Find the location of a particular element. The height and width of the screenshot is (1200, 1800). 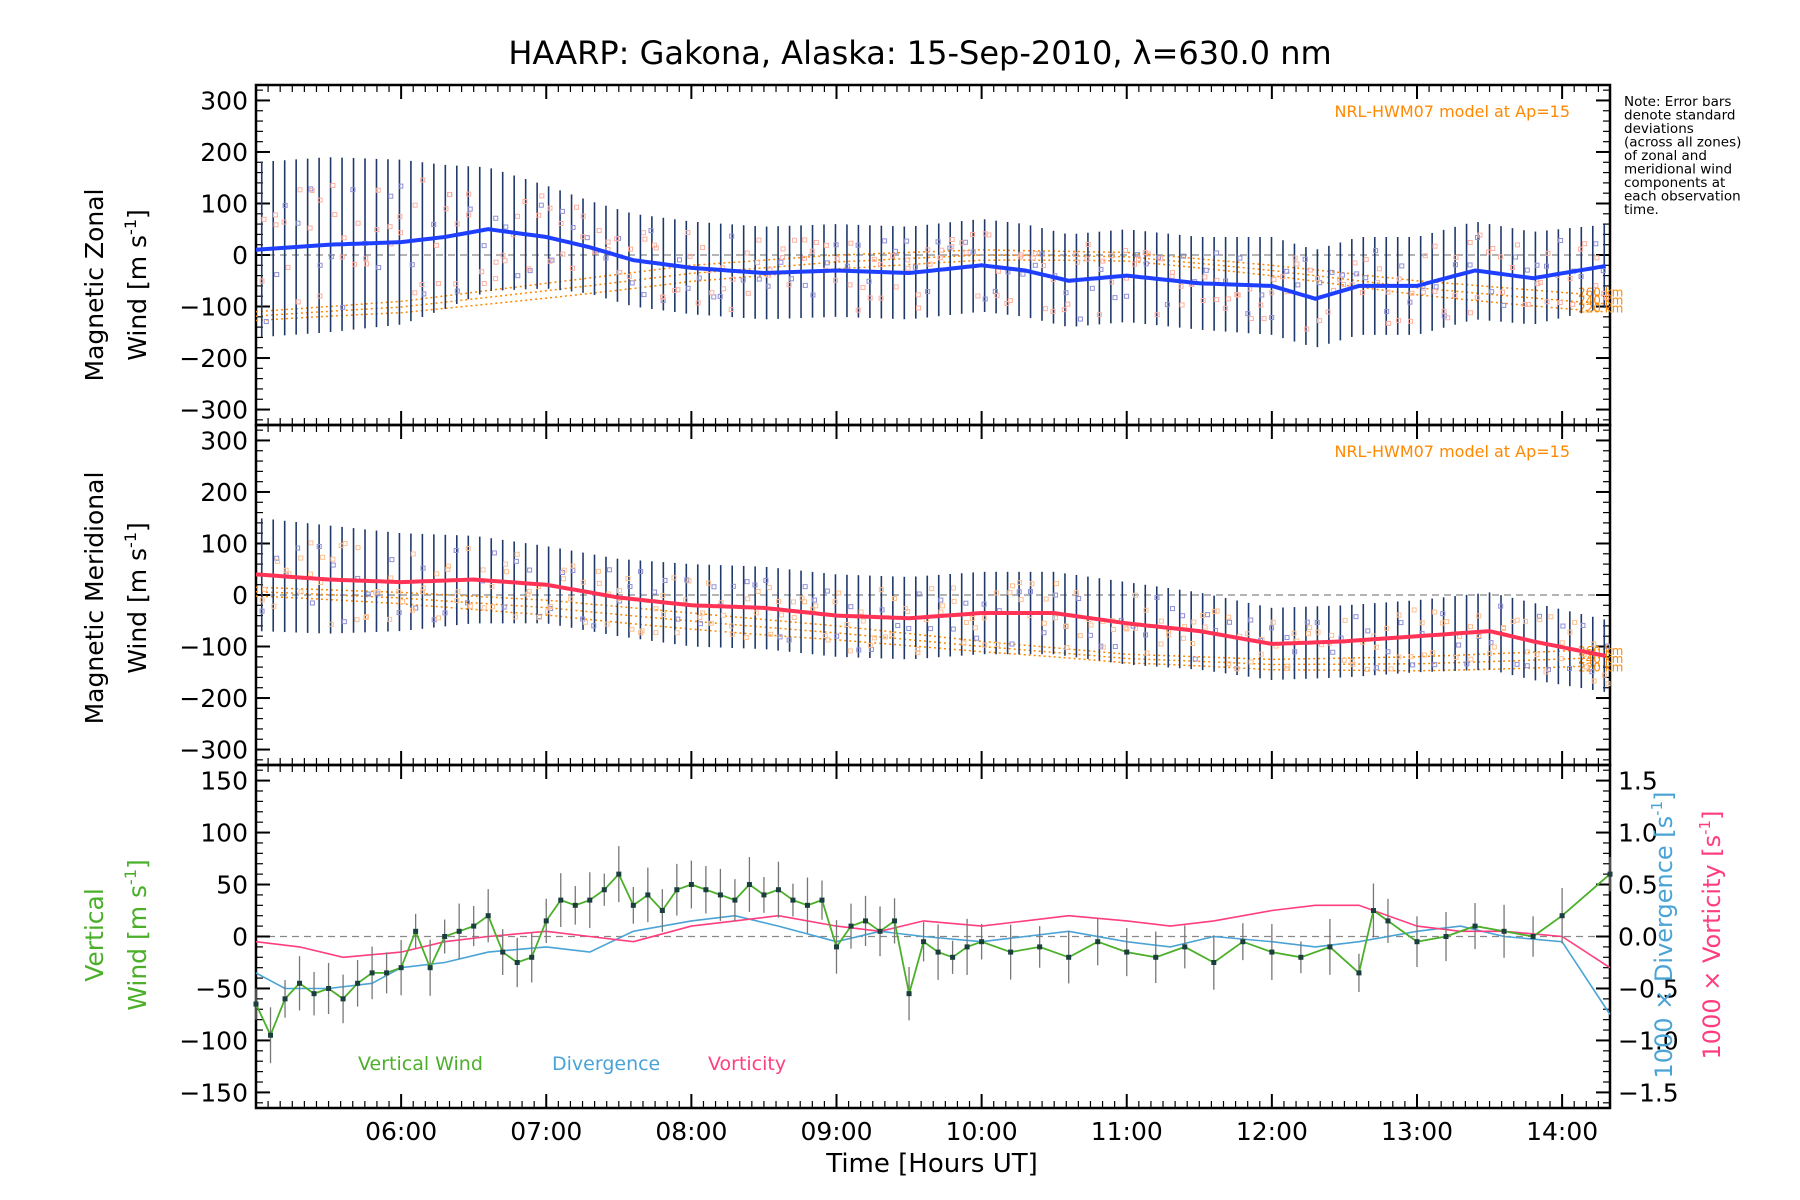

y-tick-label: −50 is located at coordinates (221, 988).